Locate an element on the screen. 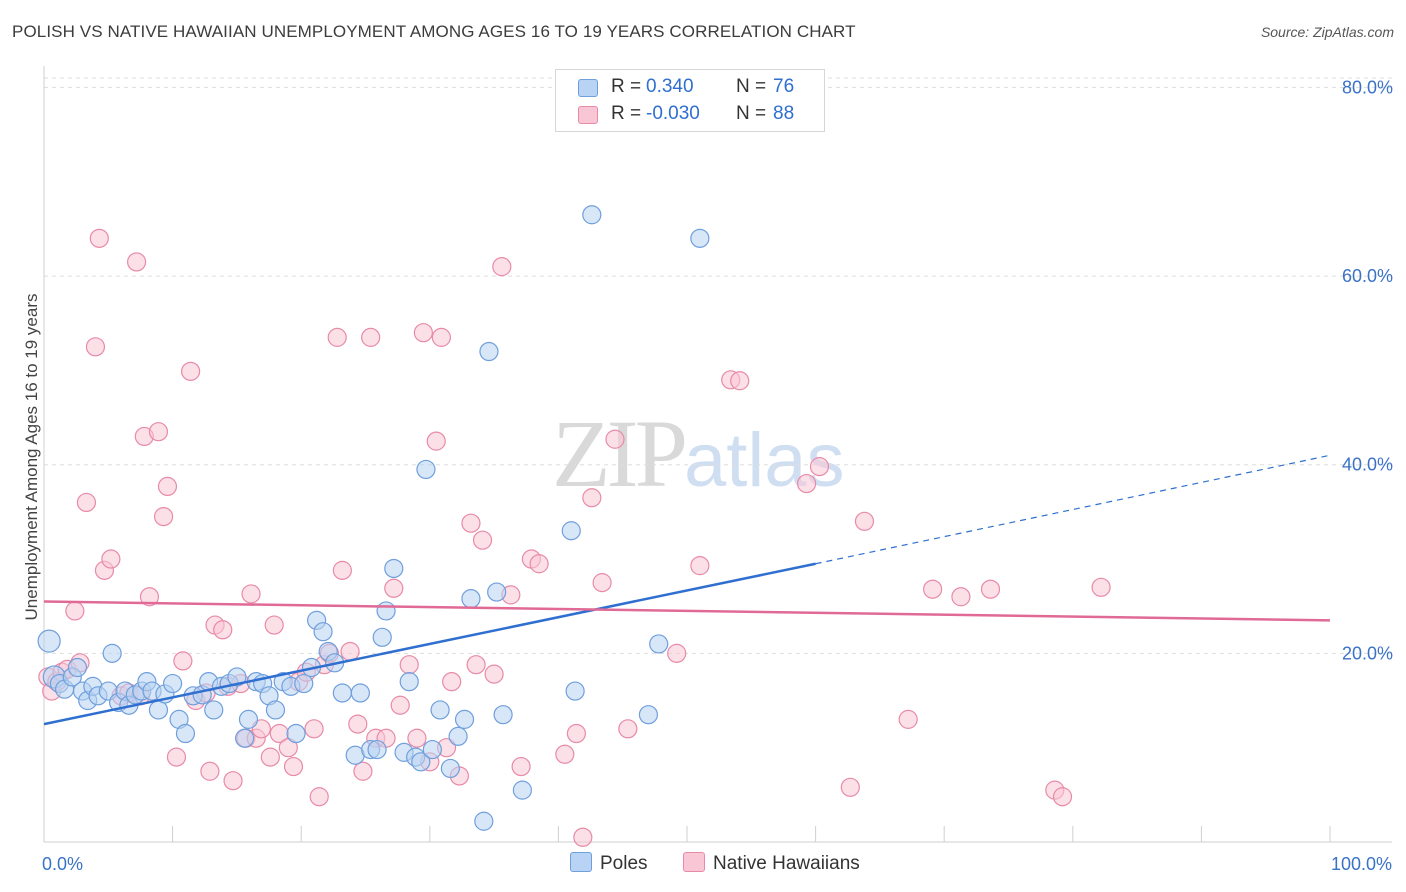 Image resolution: width=1406 pixels, height=892 pixels. y-tick-label: 80.0% is located at coordinates (1367, 87).